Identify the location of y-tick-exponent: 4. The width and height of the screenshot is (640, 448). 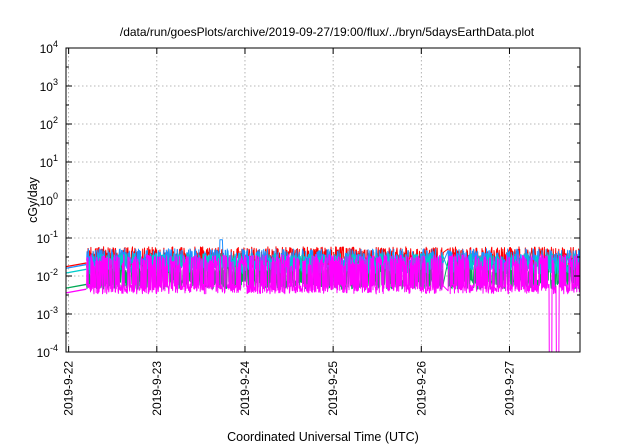
(55, 44).